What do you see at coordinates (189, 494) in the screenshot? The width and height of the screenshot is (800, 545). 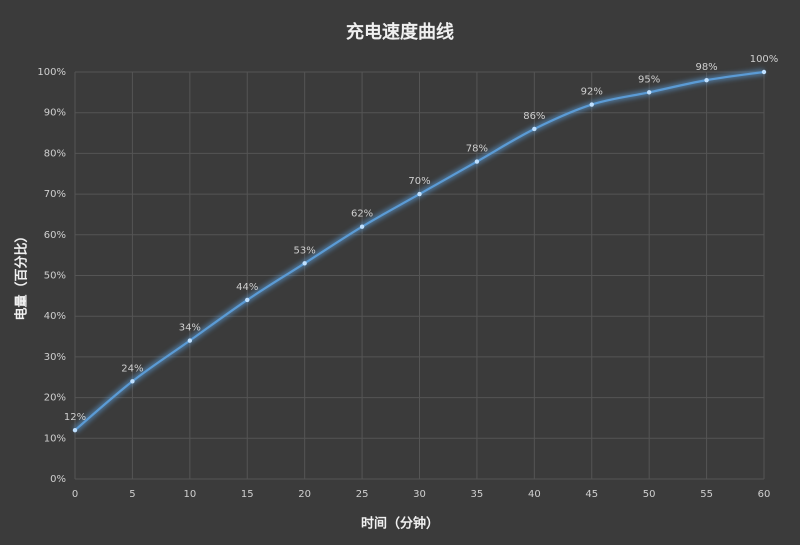 I see `x-tick-label: 10` at bounding box center [189, 494].